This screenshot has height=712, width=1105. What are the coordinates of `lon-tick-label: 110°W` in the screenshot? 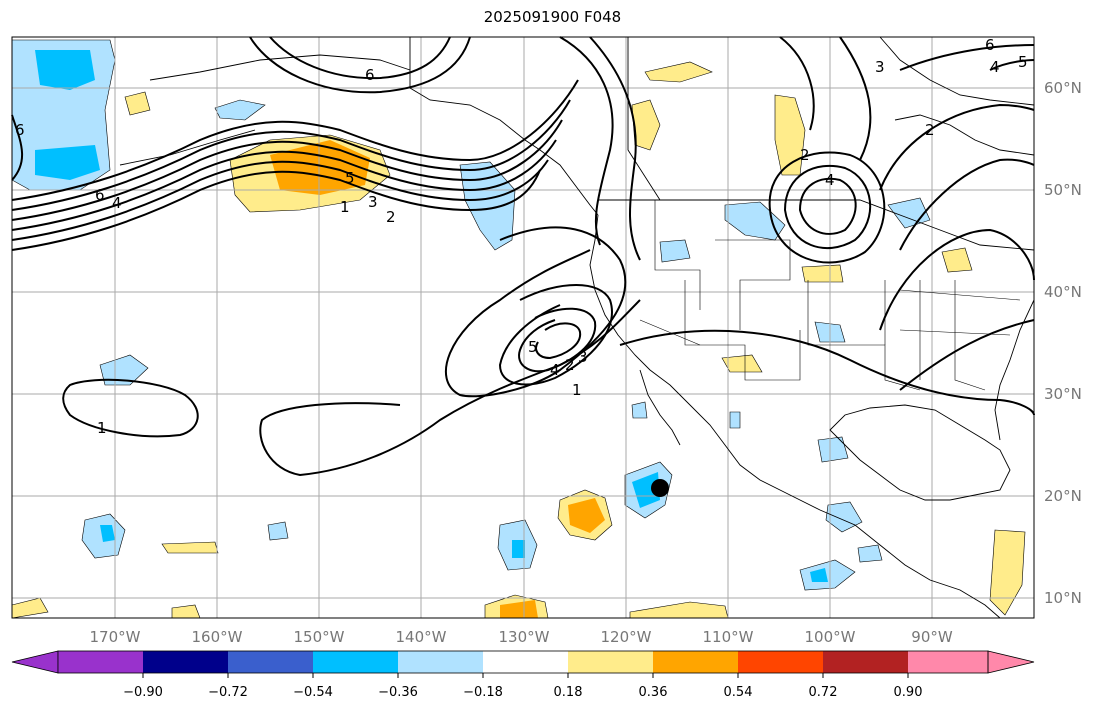 It's located at (728, 637).